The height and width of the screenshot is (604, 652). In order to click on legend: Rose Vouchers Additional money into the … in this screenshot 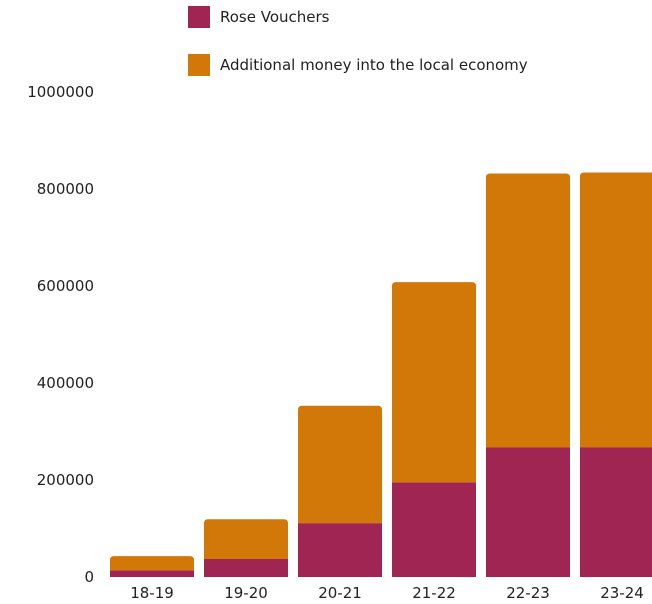, I will do `click(358, 53)`.